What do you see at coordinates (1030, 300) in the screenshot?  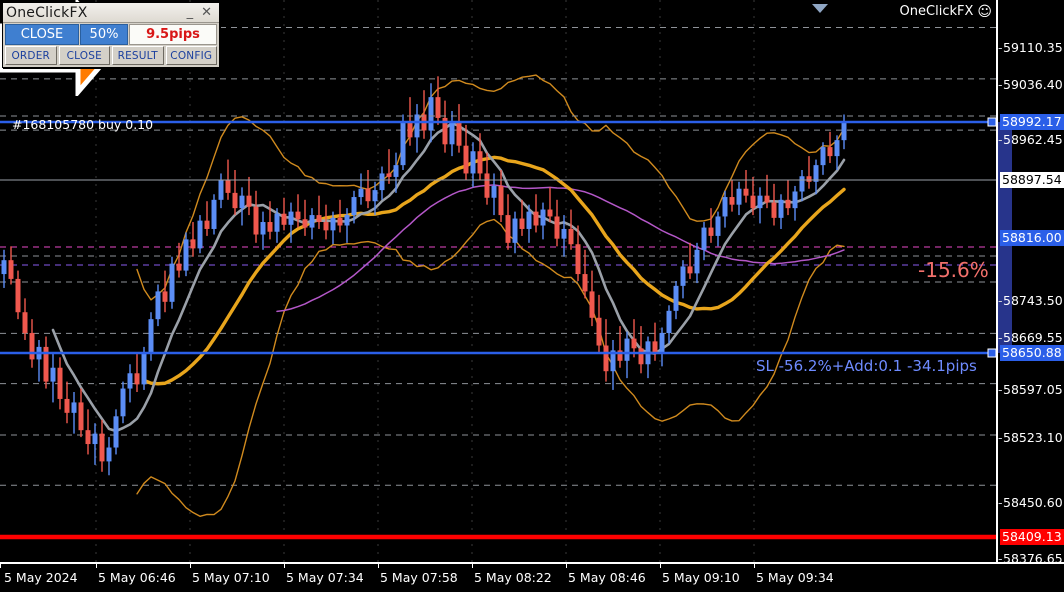 I see `price-tick: -58743.50` at bounding box center [1030, 300].